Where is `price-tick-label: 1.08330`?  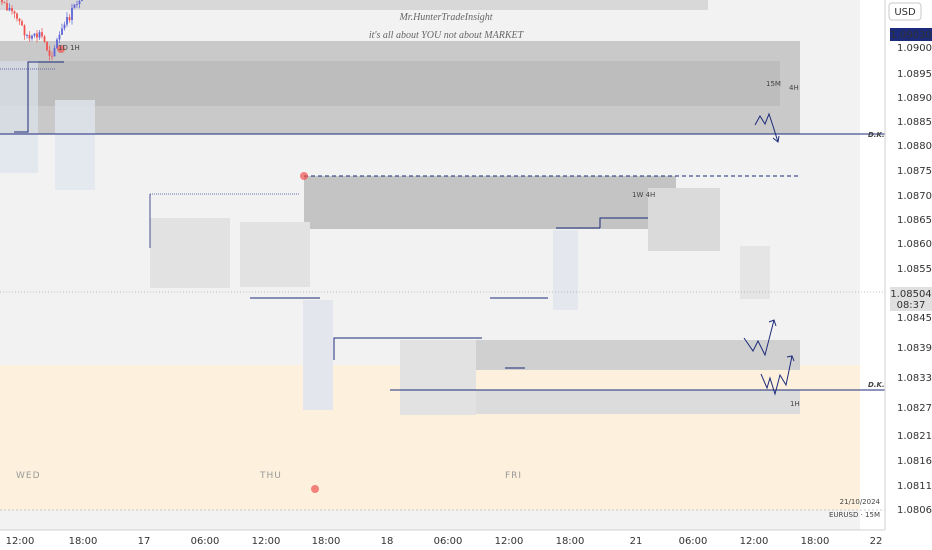 price-tick-label: 1.08330 is located at coordinates (914, 378).